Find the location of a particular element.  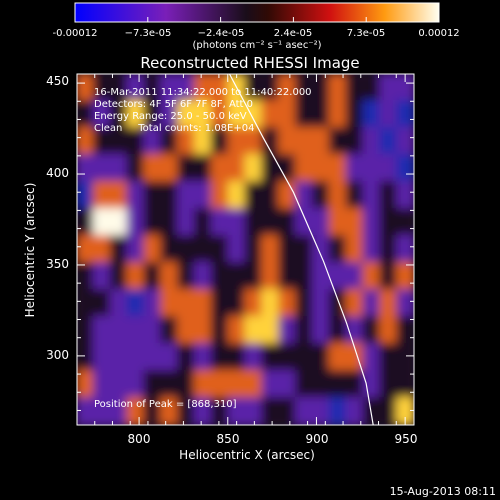

x-tick-label: 900 is located at coordinates (317, 439).